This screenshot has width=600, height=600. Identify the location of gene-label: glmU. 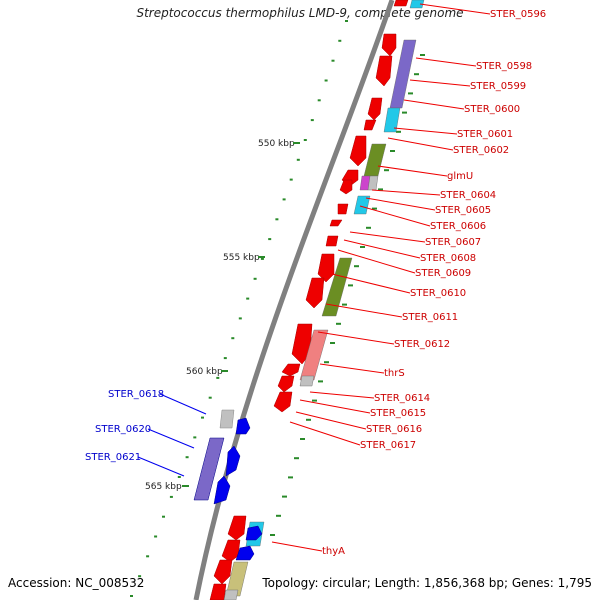
(460, 176).